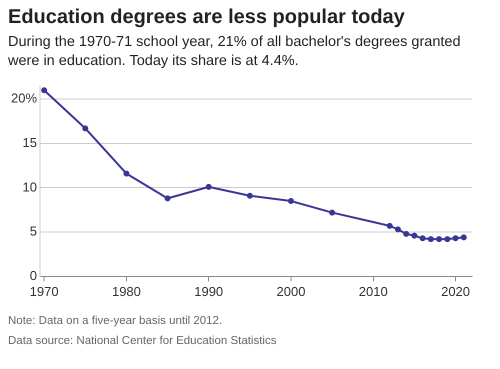 This screenshot has height=369, width=500. What do you see at coordinates (44, 291) in the screenshot?
I see `x-tick-label: 1970` at bounding box center [44, 291].